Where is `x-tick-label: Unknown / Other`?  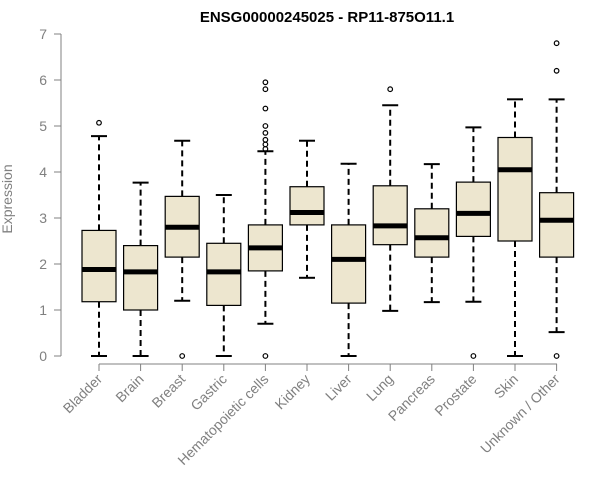 x-tick-label: Unknown / Other is located at coordinates (520, 414).